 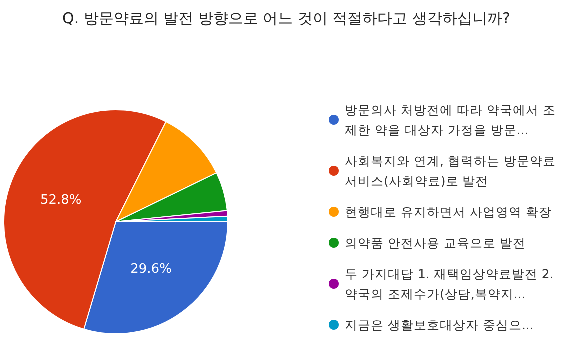 I want to click on legend-label: 의약품 안전사용 교육으로 발전, so click(x=435, y=243).